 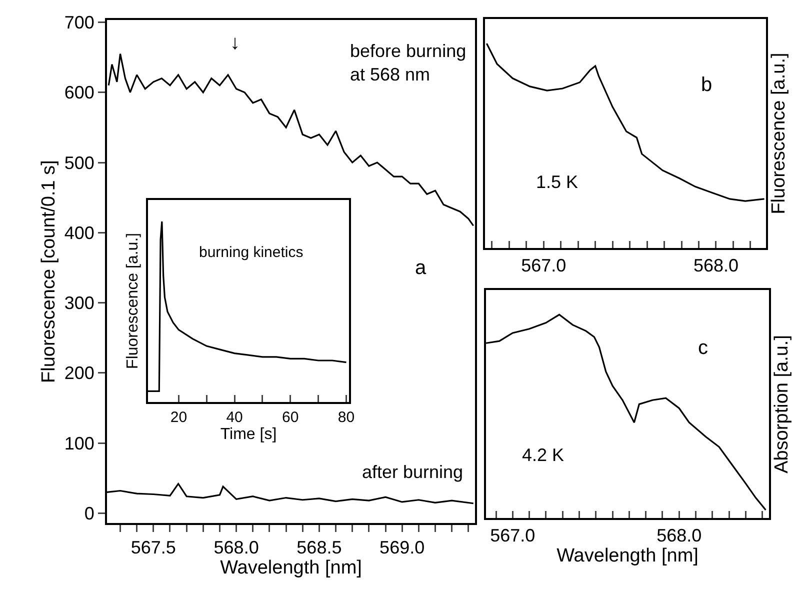 I want to click on annotation: ↓, so click(x=235, y=43).